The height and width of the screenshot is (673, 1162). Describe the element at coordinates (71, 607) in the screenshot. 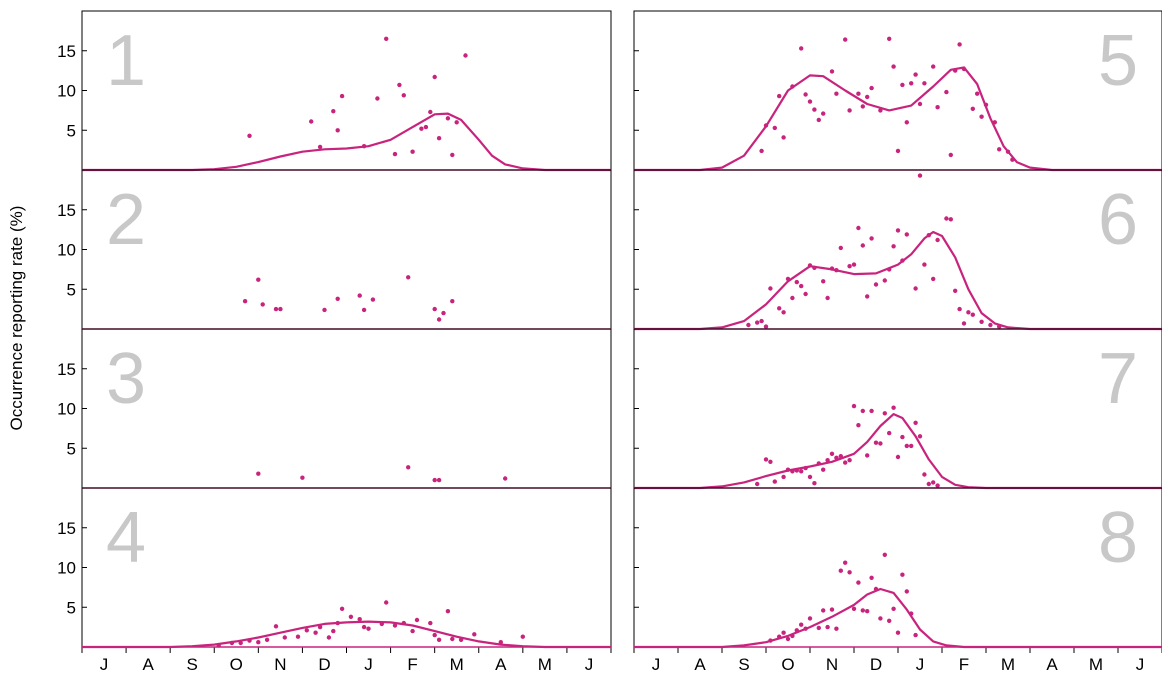

I see `y-tick-label: 5` at that location.